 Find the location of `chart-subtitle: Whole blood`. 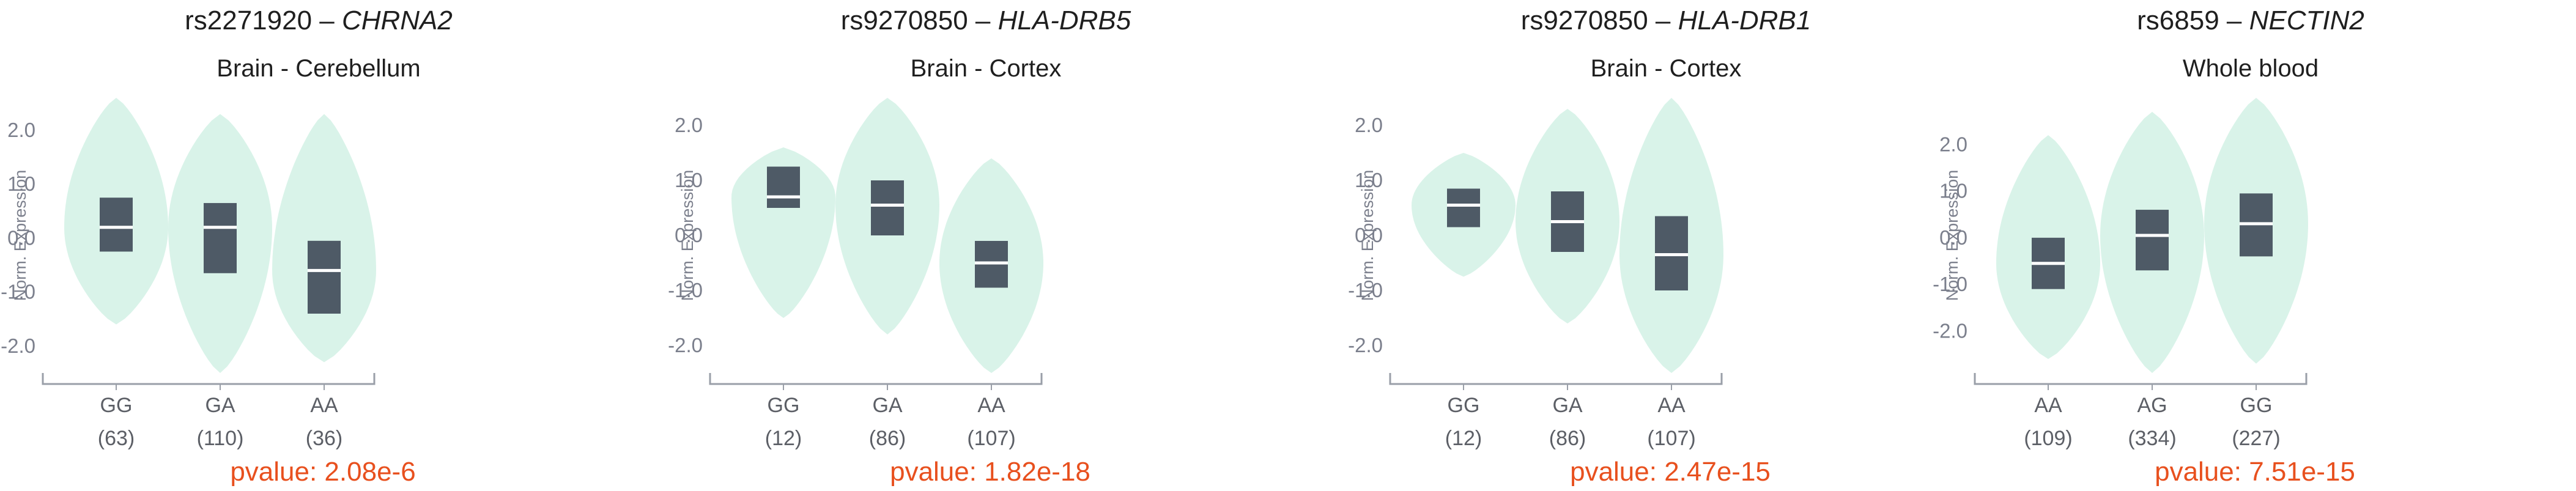

chart-subtitle: Whole blood is located at coordinates (2251, 68).